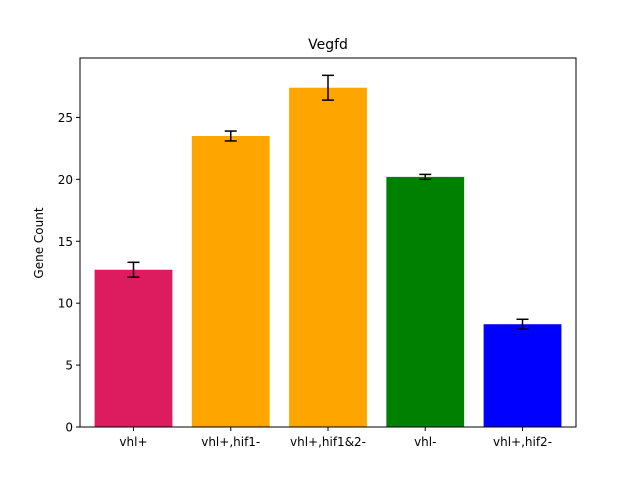  What do you see at coordinates (328, 45) in the screenshot?
I see `chart-title: Vegfd` at bounding box center [328, 45].